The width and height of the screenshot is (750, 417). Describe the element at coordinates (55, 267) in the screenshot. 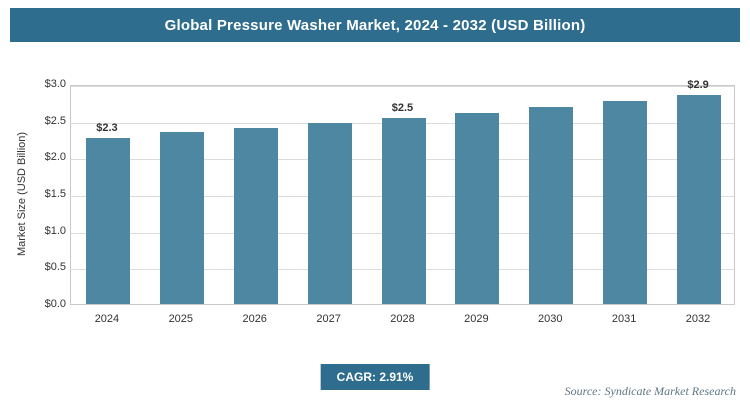

I see `y-tick-label: $0.5` at that location.